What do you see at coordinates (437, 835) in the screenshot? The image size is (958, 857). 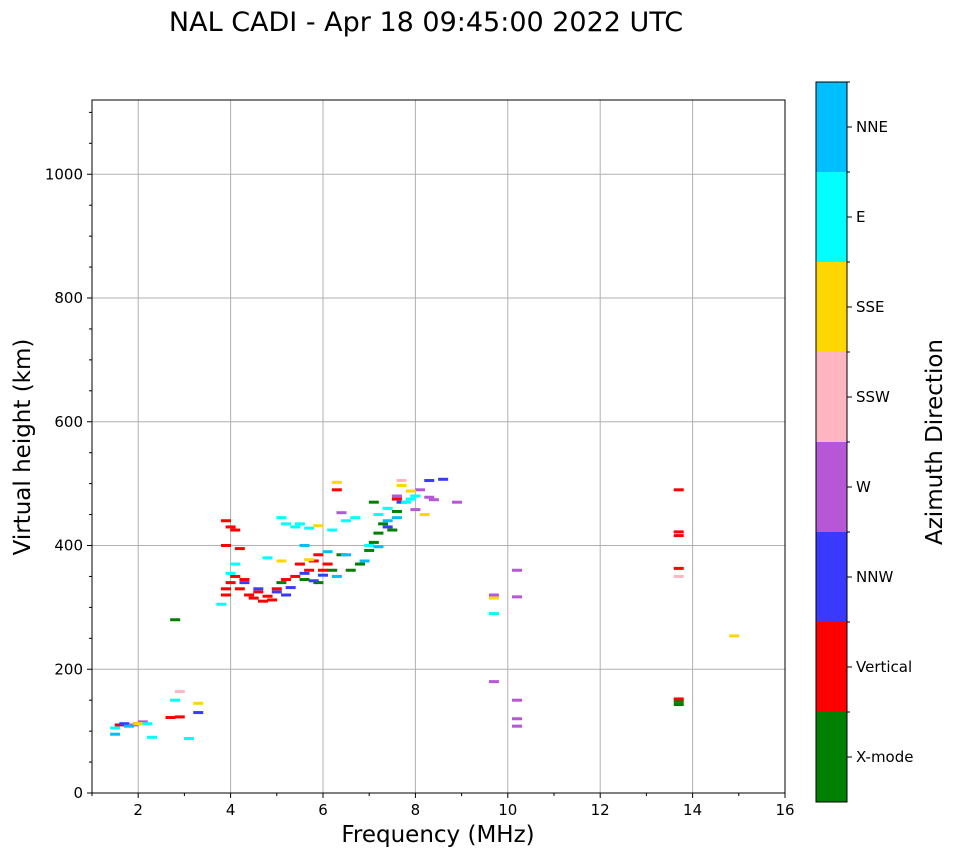 I see `x-axis-label: Frequency (MHz)` at bounding box center [437, 835].